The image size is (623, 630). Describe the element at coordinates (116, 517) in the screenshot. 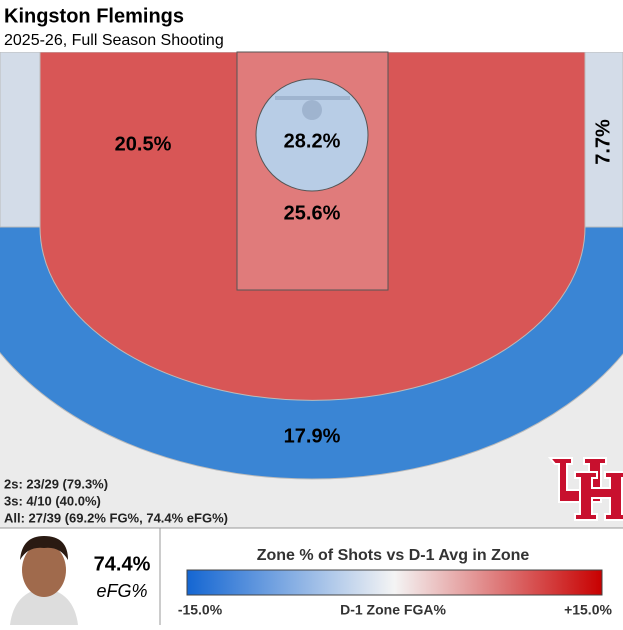

I see `stat-line: All: 27/39 (69.2% FG%, 74.4% eFG%)` at that location.